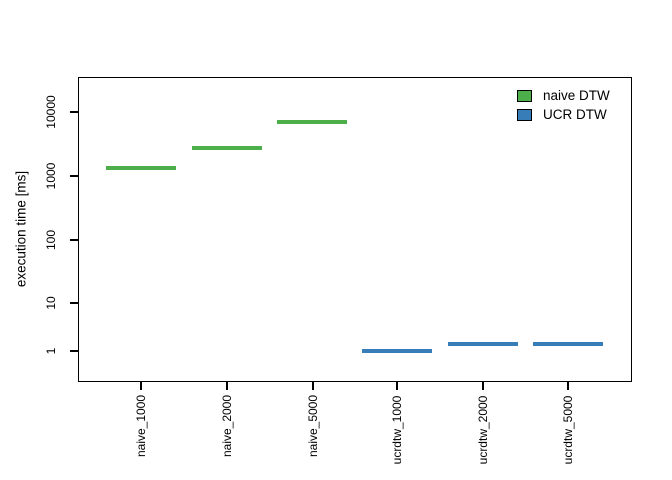 The width and height of the screenshot is (672, 480). What do you see at coordinates (524, 96) in the screenshot?
I see `naive-dtw-swatch` at bounding box center [524, 96].